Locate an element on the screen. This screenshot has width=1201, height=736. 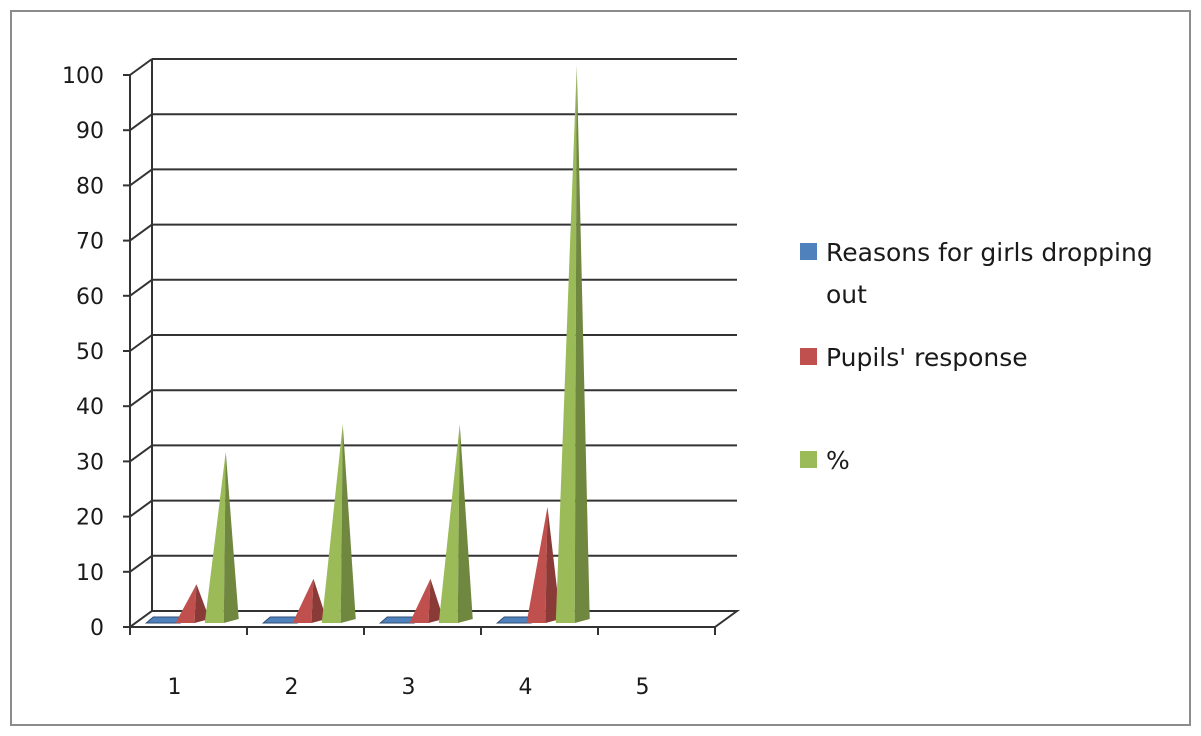
y-tick-label: 30 is located at coordinates (90, 462).